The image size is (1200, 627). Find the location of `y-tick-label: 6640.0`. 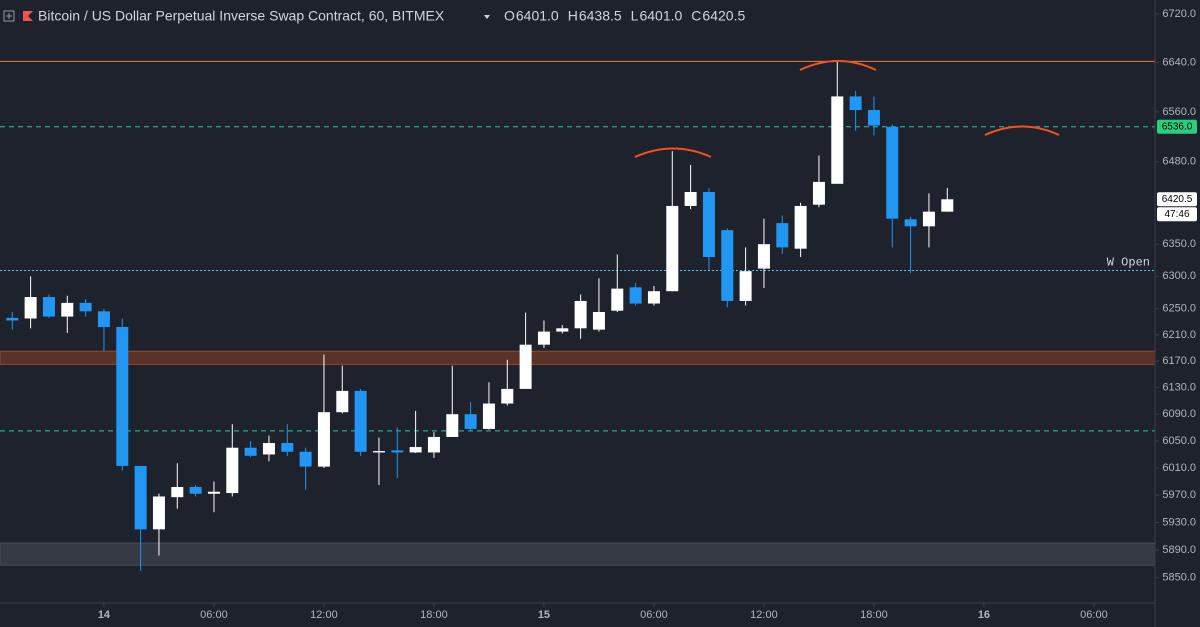

y-tick-label: 6640.0 is located at coordinates (1179, 63).